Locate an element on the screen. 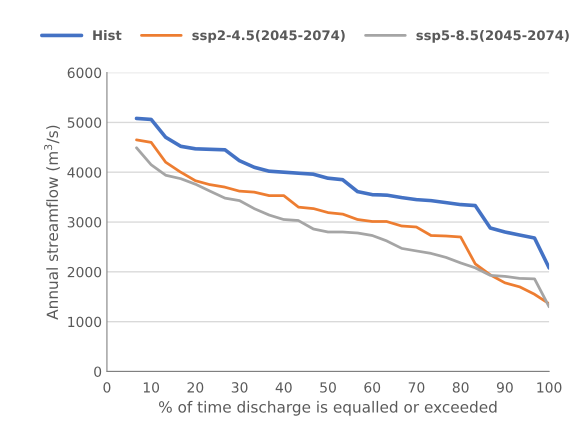 This screenshot has width=578, height=427. y-tick-label: 1000 is located at coordinates (85, 322).